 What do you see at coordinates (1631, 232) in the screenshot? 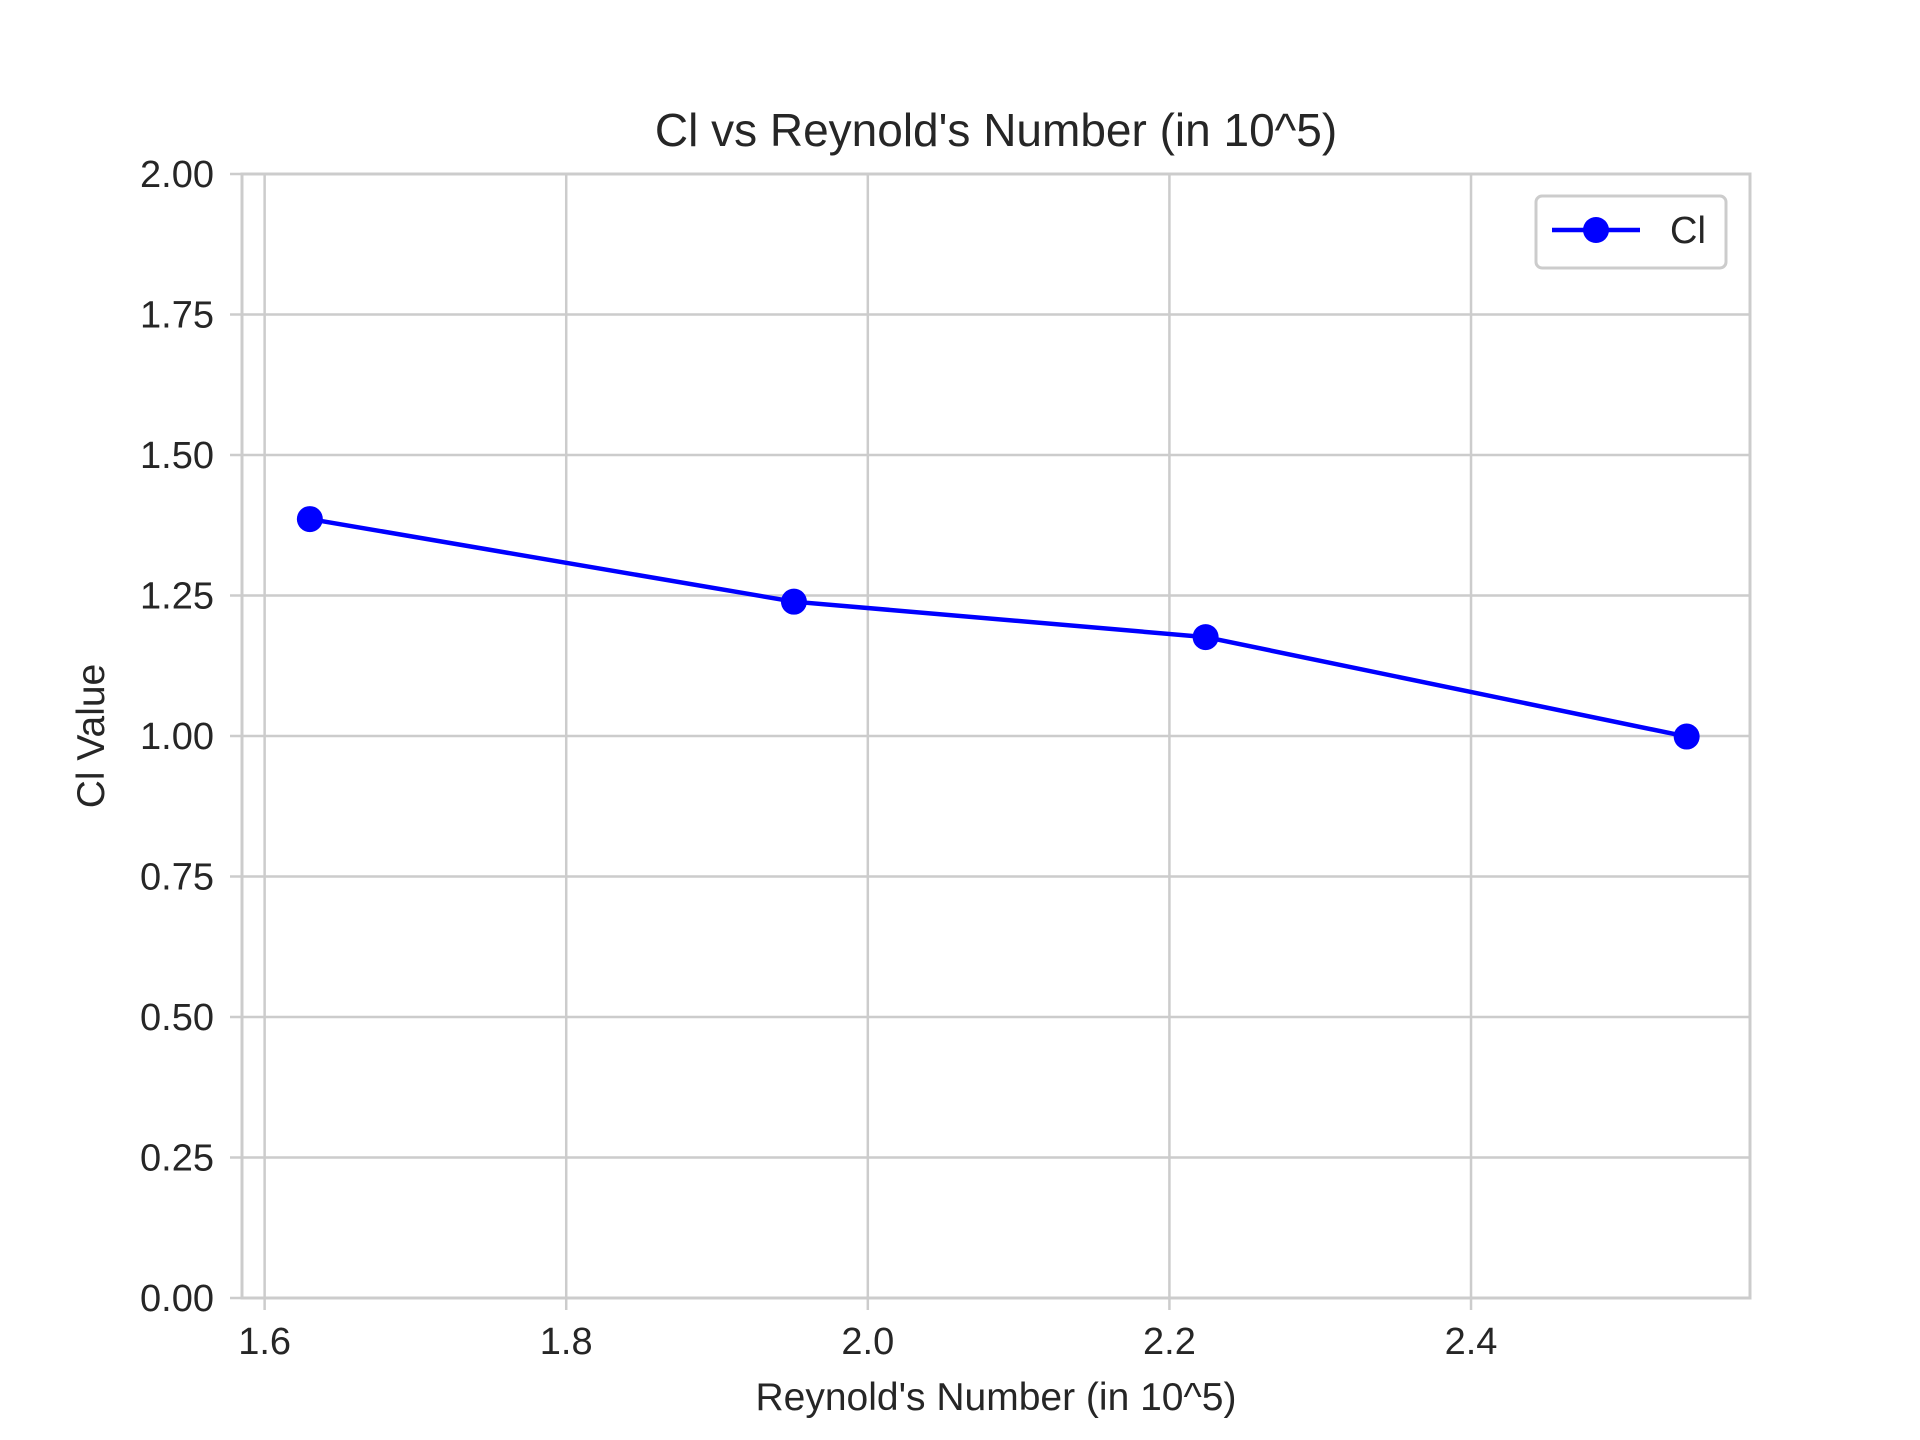
I see `legend: Cl` at bounding box center [1631, 232].